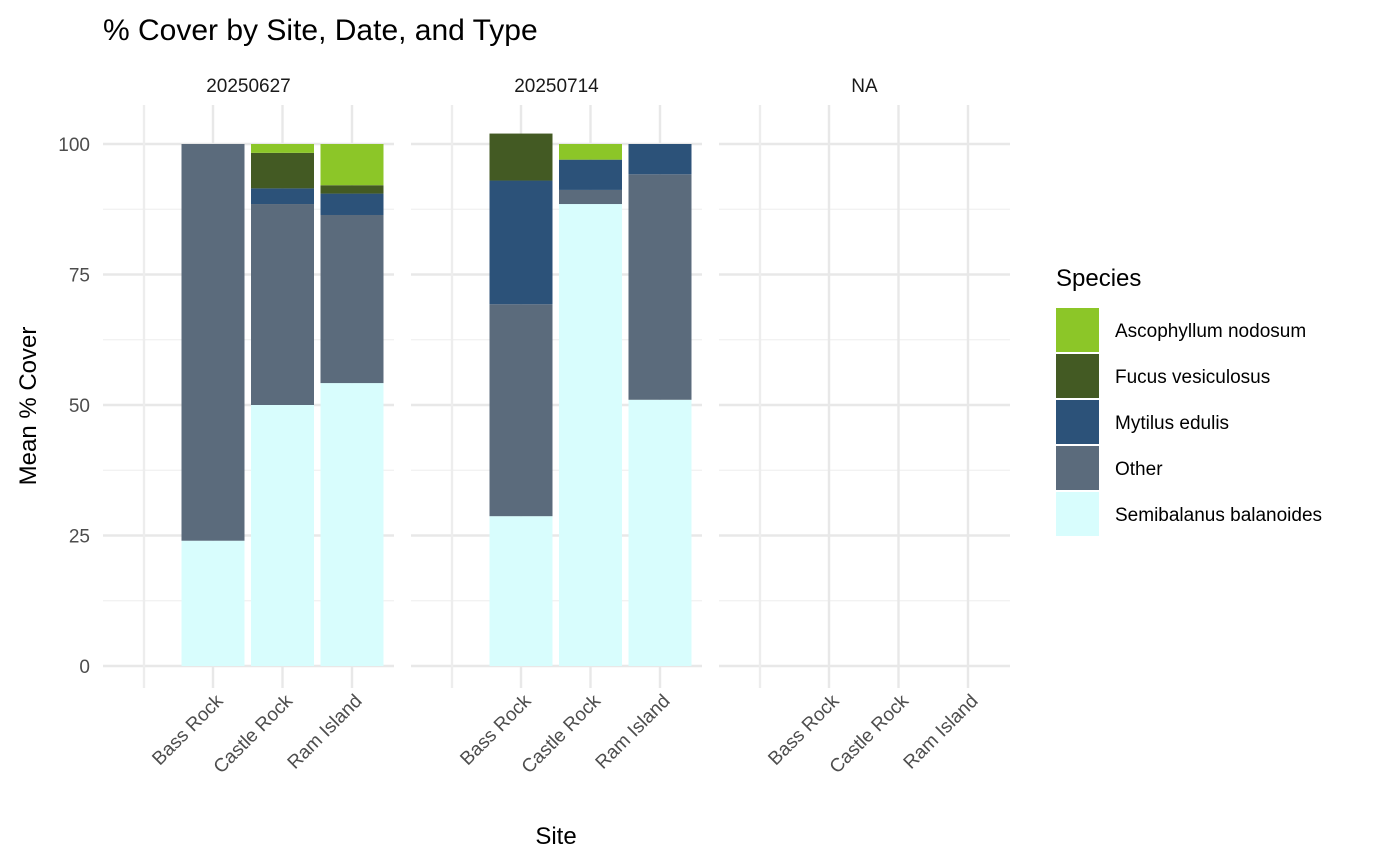  I want to click on legend-key-ascophyllum-nodosum, so click(1077, 330).